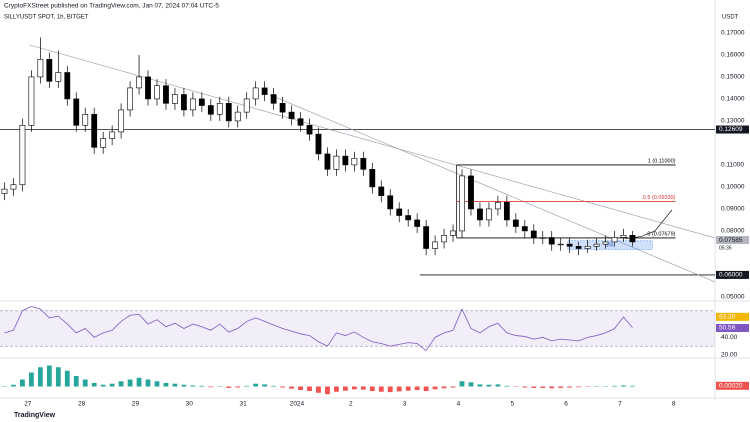 This screenshot has height=422, width=750. What do you see at coordinates (733, 209) in the screenshot?
I see `y-tick-label: 0.09000` at bounding box center [733, 209].